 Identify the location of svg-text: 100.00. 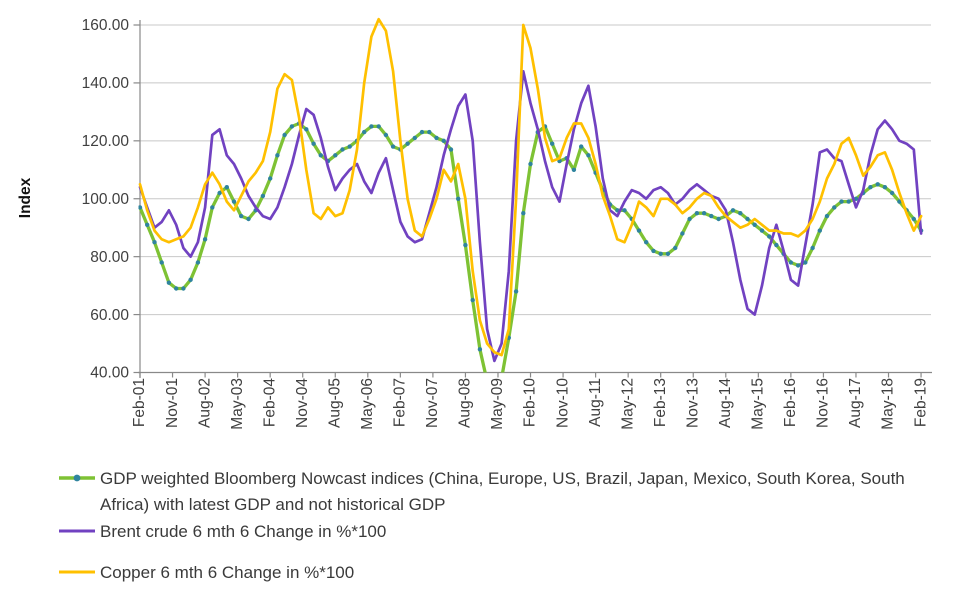
(106, 199).